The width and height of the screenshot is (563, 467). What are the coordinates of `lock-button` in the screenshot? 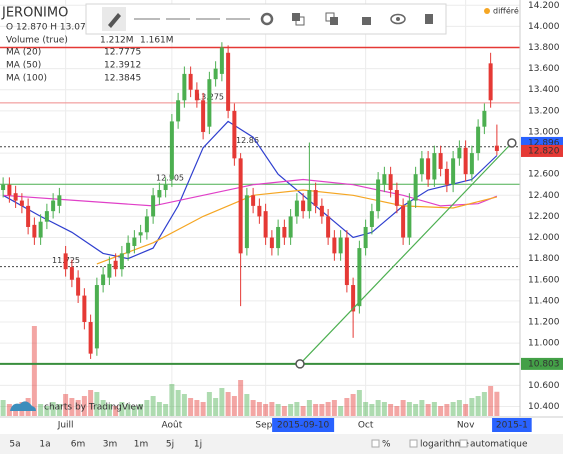 It's located at (366, 21).